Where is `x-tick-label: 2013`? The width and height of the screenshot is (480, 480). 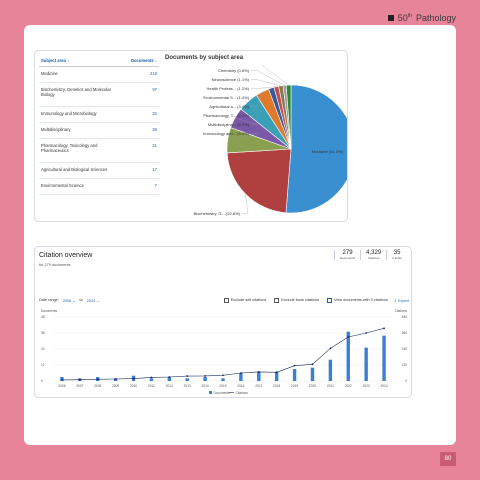 x-tick-label: 2013 is located at coordinates (187, 386).